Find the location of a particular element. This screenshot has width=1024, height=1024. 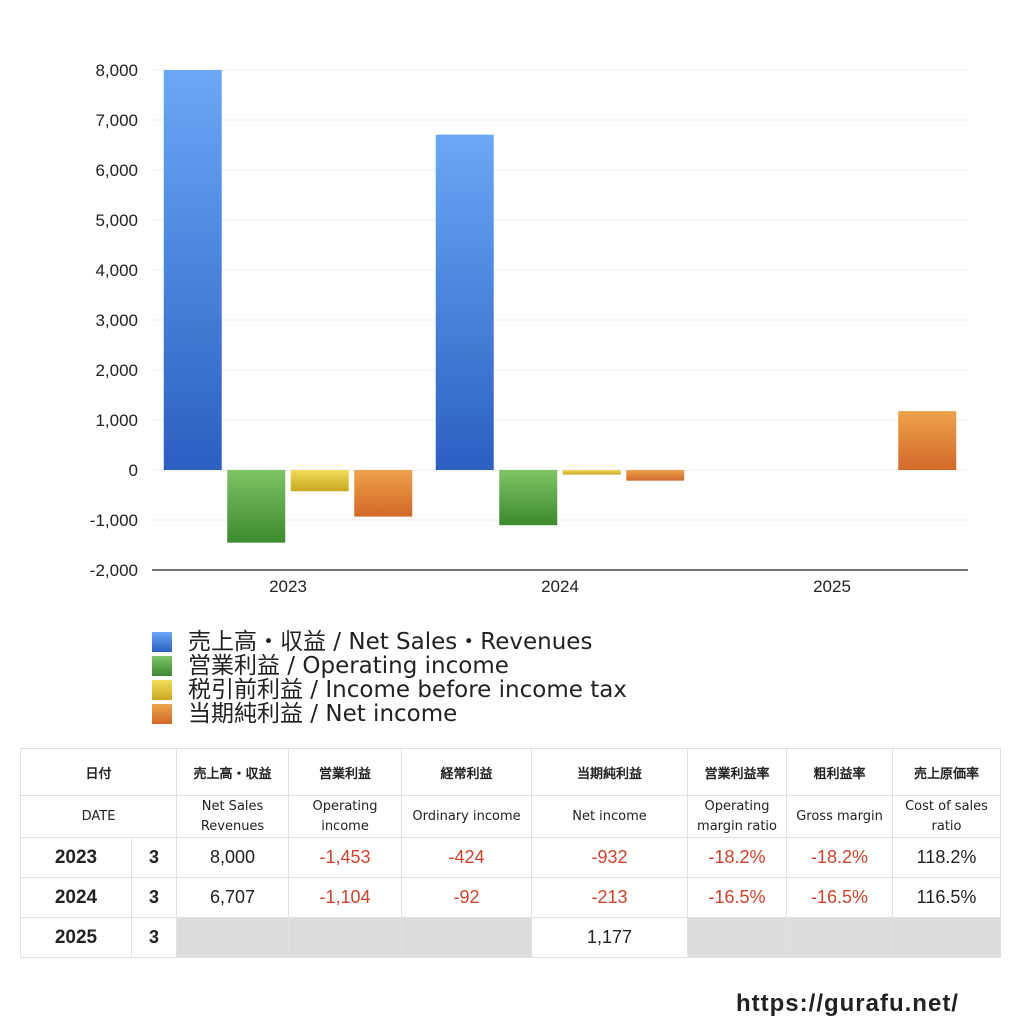

legend-item-sales: 売上高・収益 / Net Sales・Revenues is located at coordinates (389, 642).